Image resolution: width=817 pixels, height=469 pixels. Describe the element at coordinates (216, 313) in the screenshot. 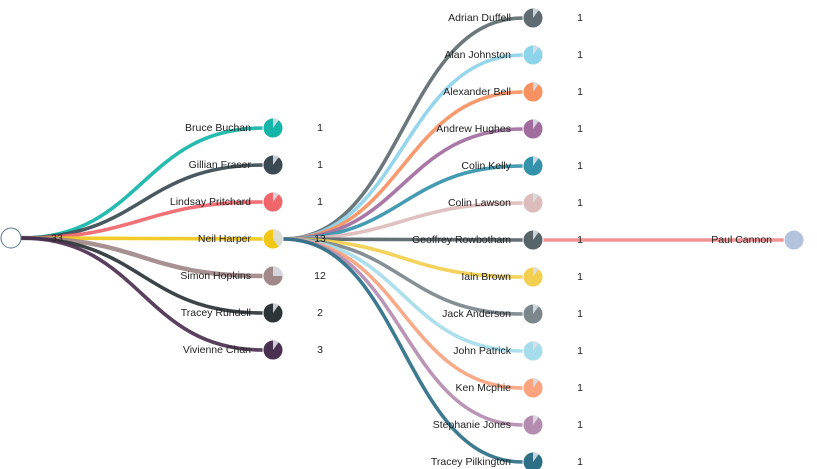

I see `node-l1-label-5: Tracey Rundell` at that location.